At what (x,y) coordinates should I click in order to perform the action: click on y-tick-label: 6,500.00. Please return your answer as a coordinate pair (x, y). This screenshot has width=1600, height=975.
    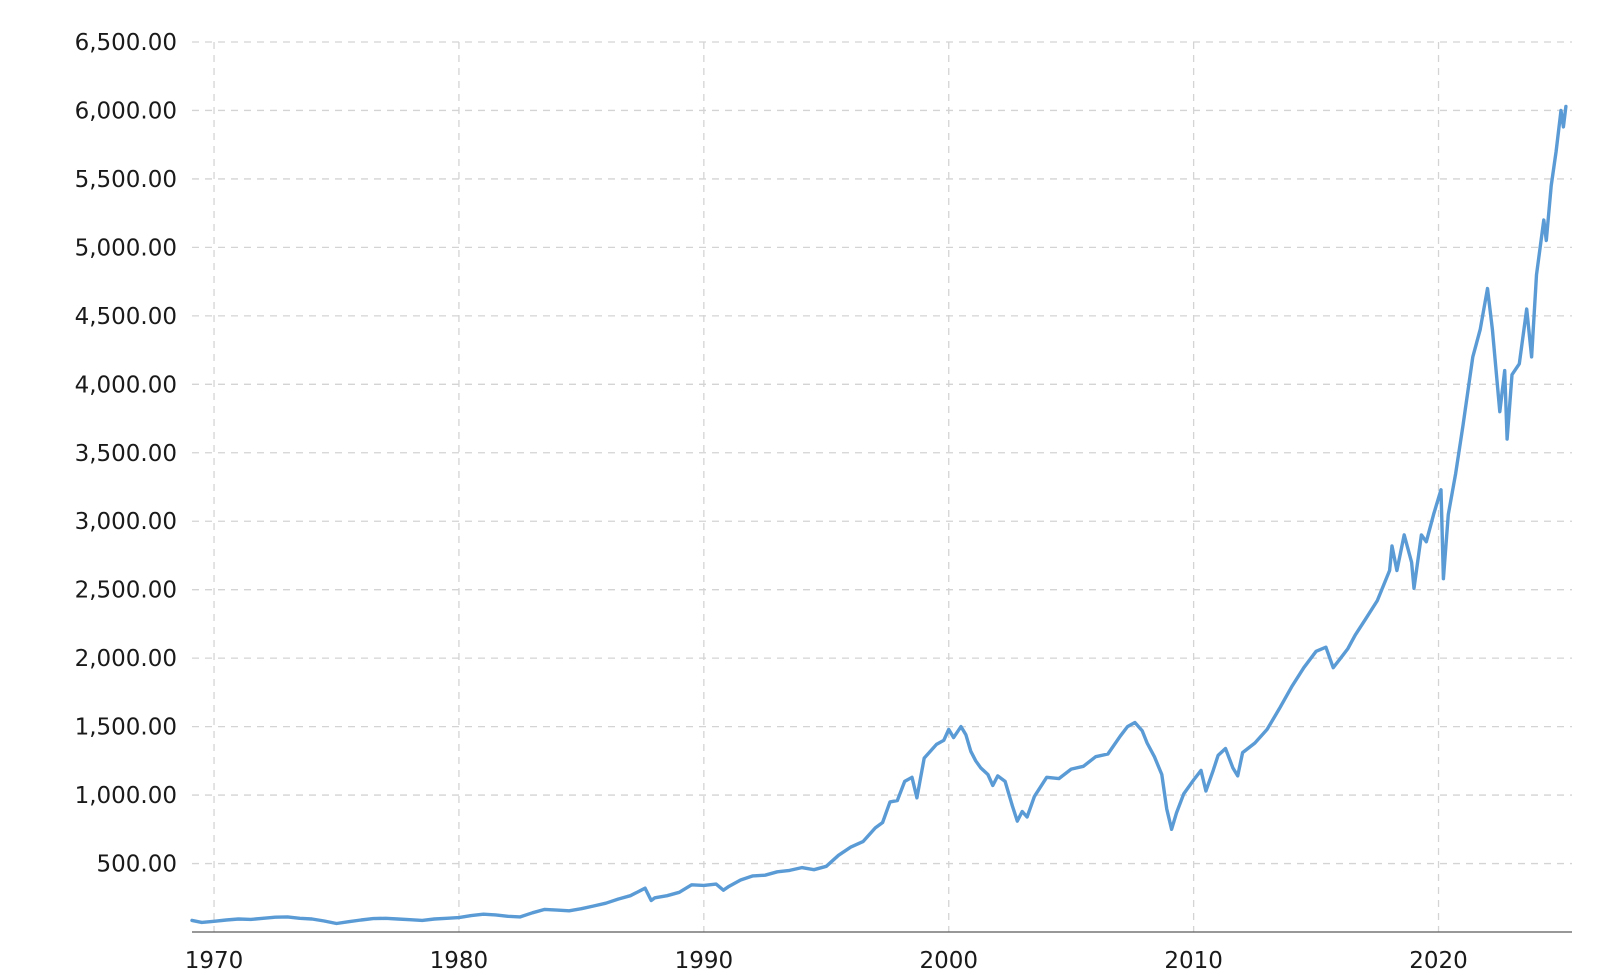
    Looking at the image, I should click on (126, 43).